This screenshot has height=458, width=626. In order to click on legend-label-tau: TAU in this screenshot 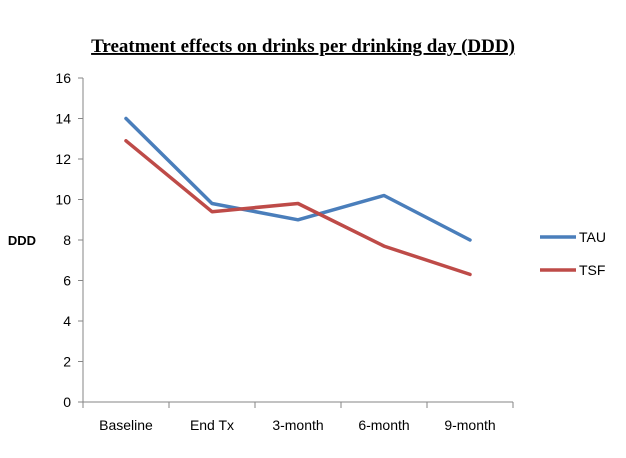, I will do `click(592, 237)`.